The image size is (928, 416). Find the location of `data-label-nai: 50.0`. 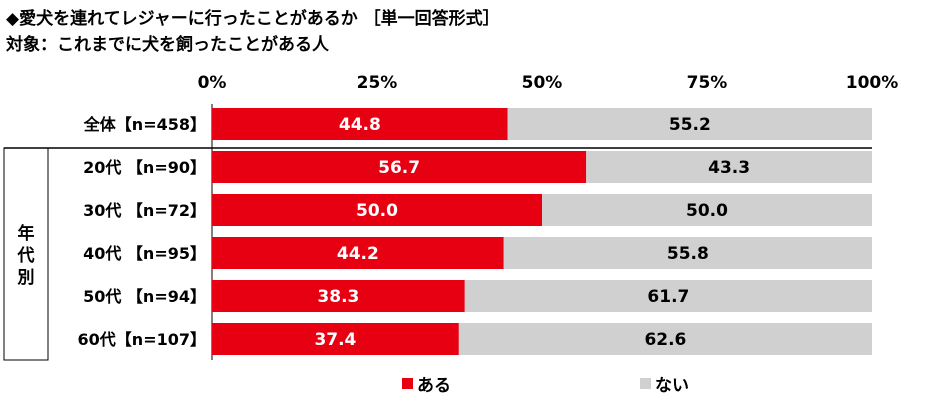

data-label-nai: 50.0 is located at coordinates (707, 211).